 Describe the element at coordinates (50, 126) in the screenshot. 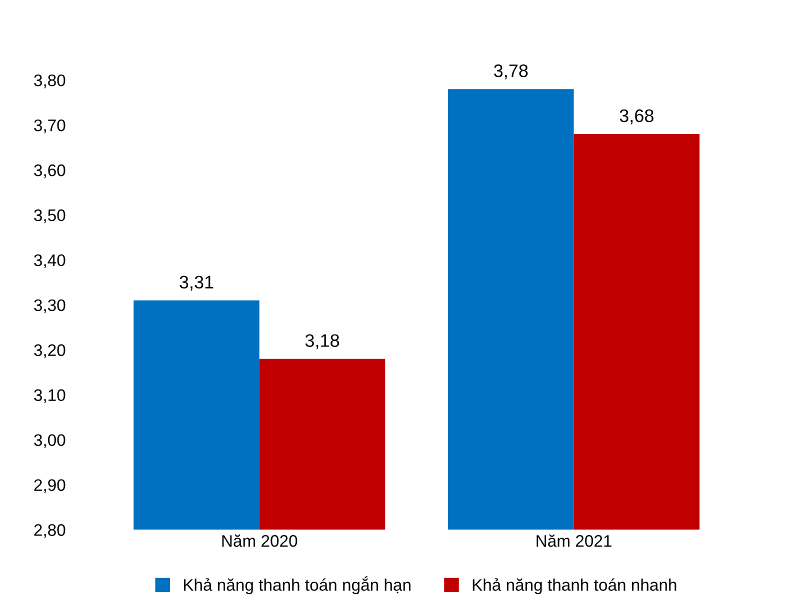

I see `y-tick-label: 3,70` at that location.